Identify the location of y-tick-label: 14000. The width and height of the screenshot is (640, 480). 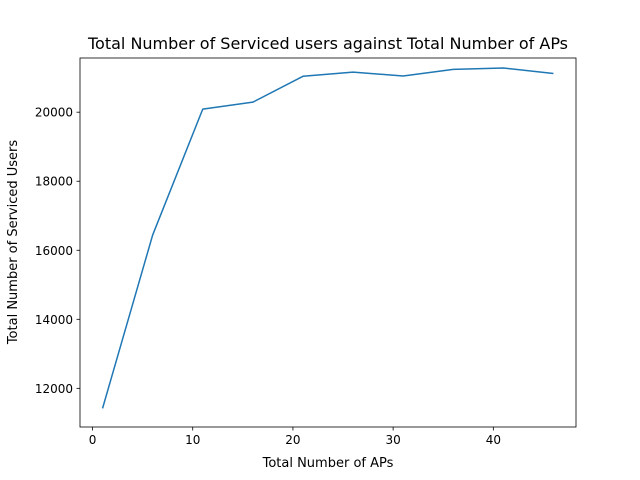
(54, 320).